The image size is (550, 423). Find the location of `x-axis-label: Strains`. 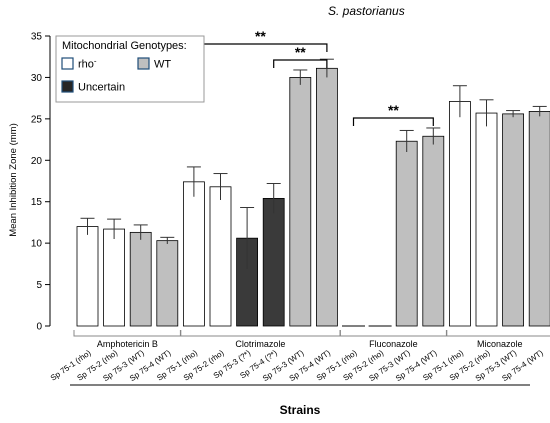

x-axis-label: Strains is located at coordinates (300, 410).